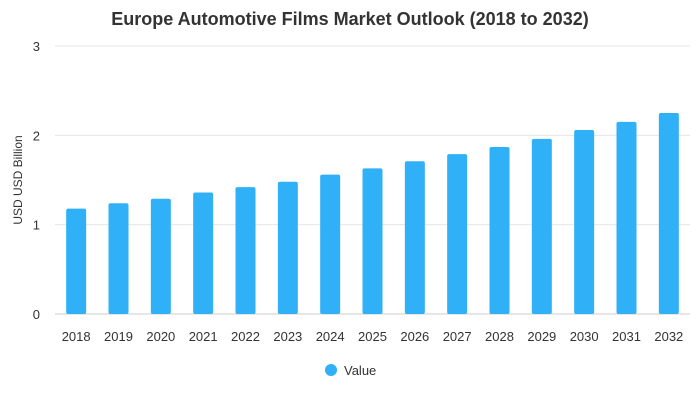 Image resolution: width=700 pixels, height=400 pixels. I want to click on legend-marker-value, so click(331, 370).